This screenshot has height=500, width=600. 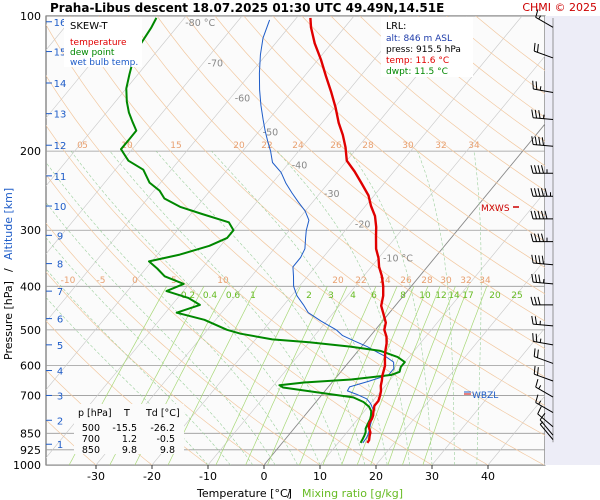 I want to click on mixing-ratio-label: 17, so click(x=467, y=296).